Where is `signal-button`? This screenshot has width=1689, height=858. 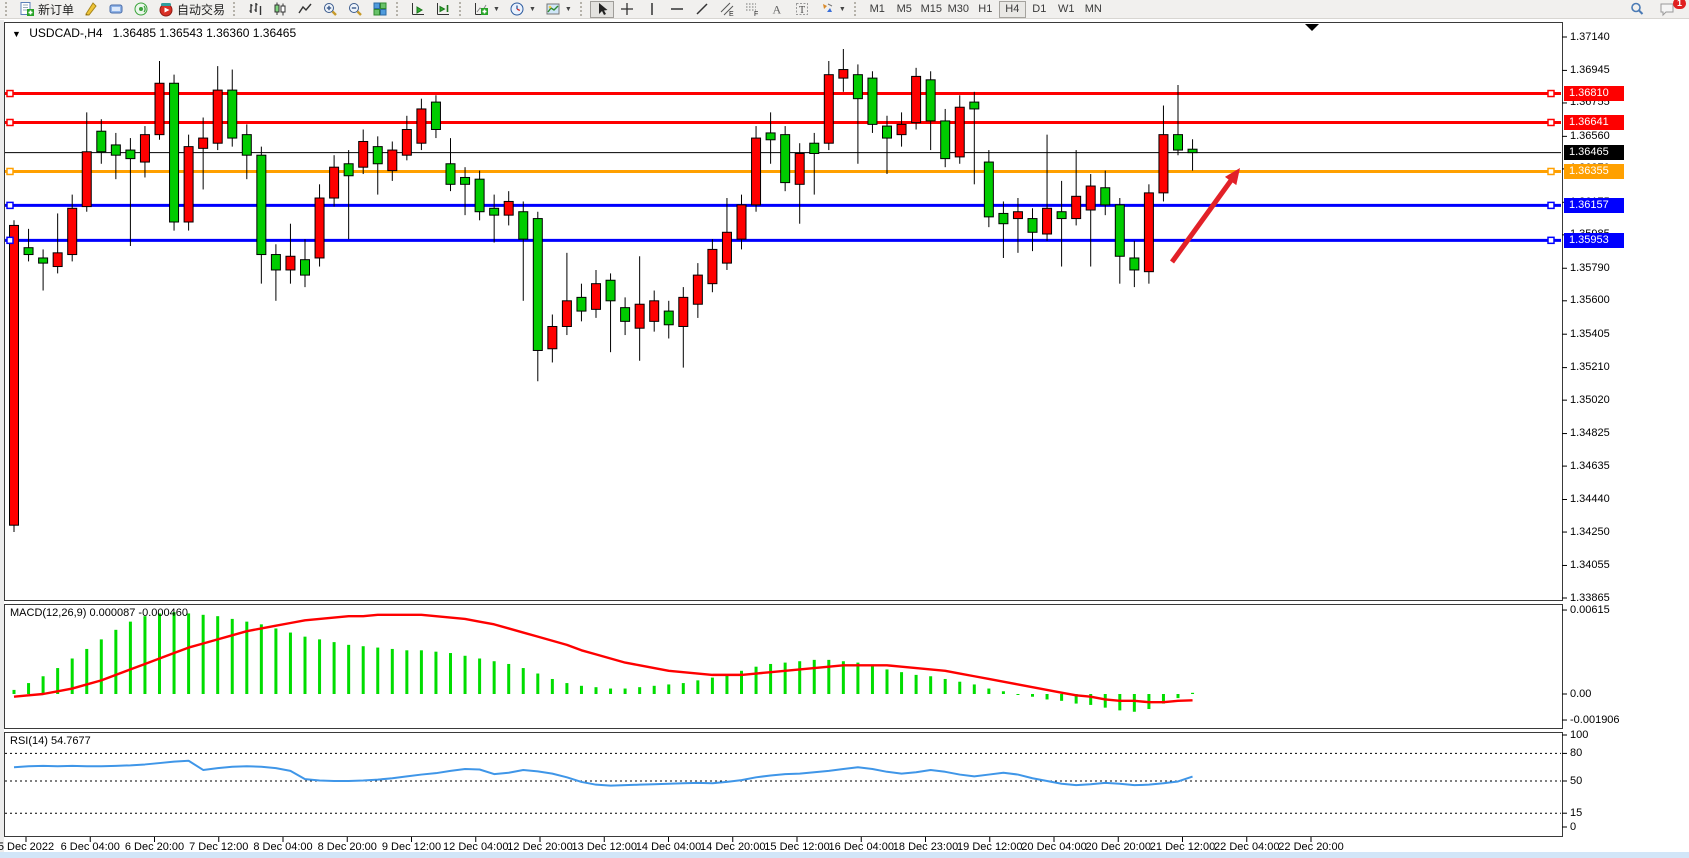 signal-button is located at coordinates (141, 9).